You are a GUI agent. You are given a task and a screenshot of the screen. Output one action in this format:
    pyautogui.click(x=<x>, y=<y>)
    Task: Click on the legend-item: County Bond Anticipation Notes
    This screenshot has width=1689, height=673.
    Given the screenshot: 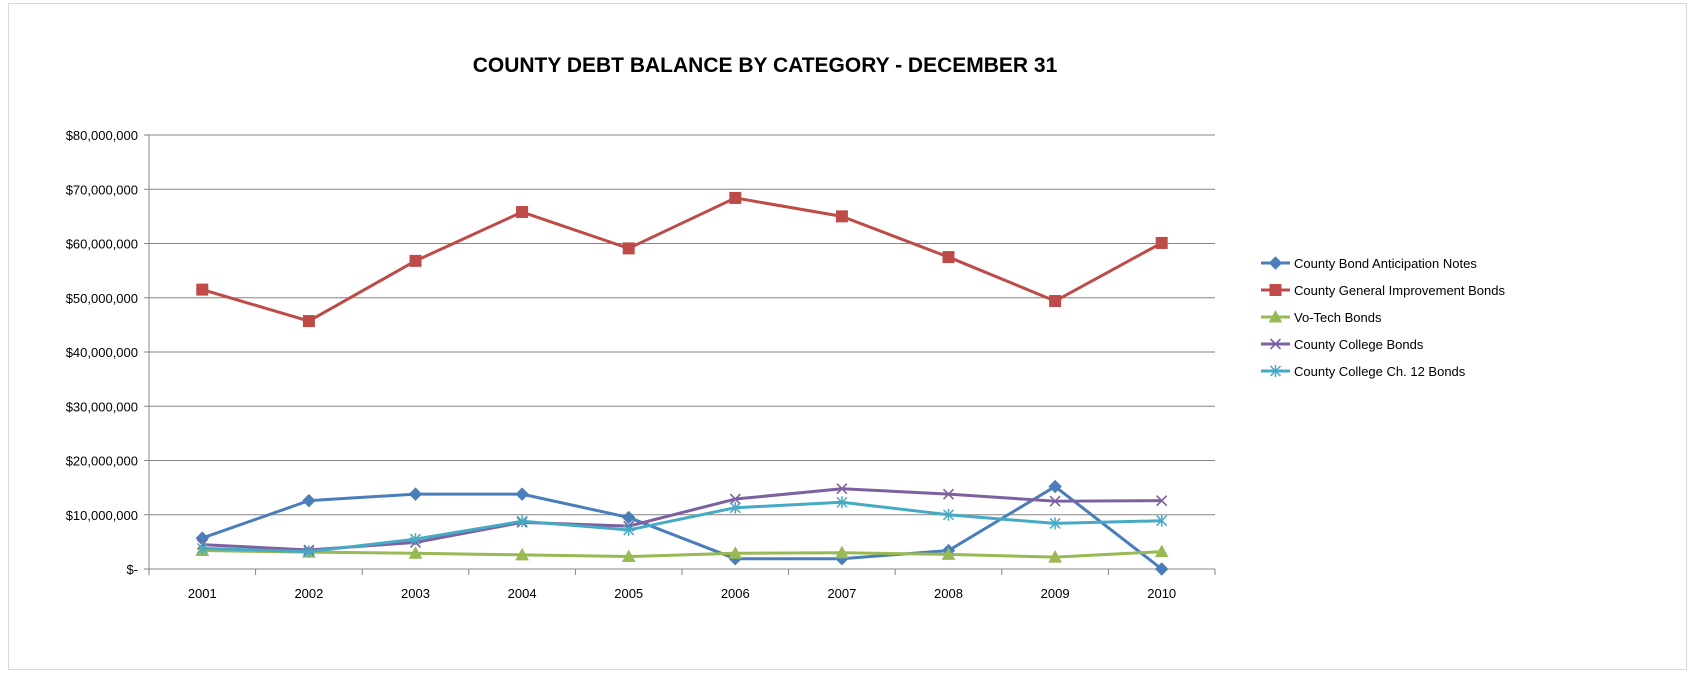 What is the action you would take?
    pyautogui.click(x=1369, y=263)
    